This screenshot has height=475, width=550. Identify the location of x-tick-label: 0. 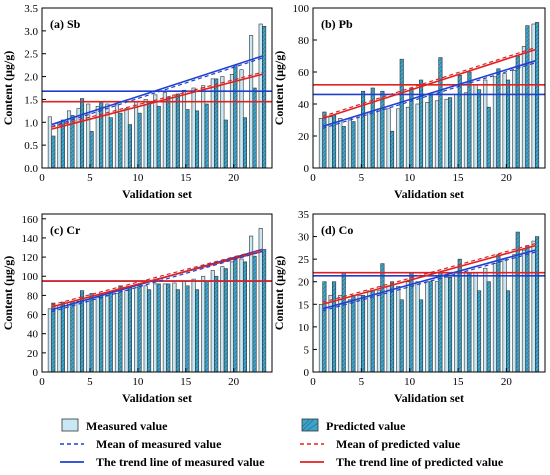
(42, 178).